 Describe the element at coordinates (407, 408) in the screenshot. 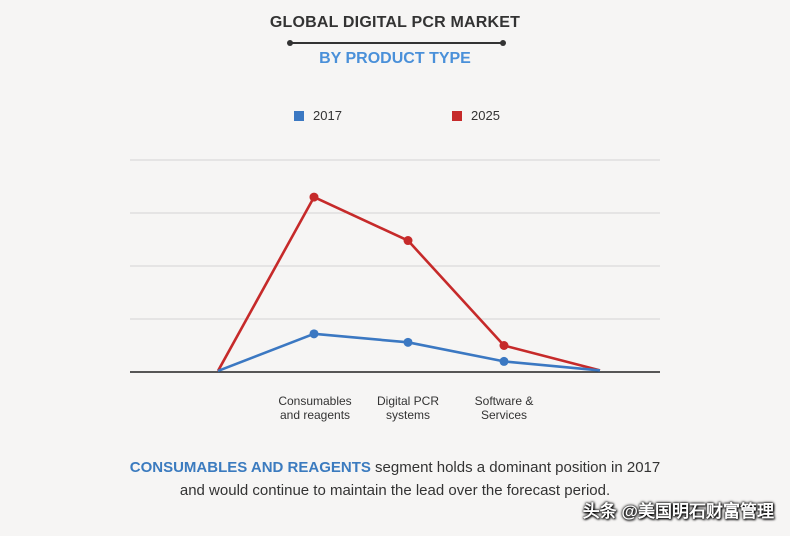

I see `x-tick-label-digital-pcr: Digital PCR systems` at that location.